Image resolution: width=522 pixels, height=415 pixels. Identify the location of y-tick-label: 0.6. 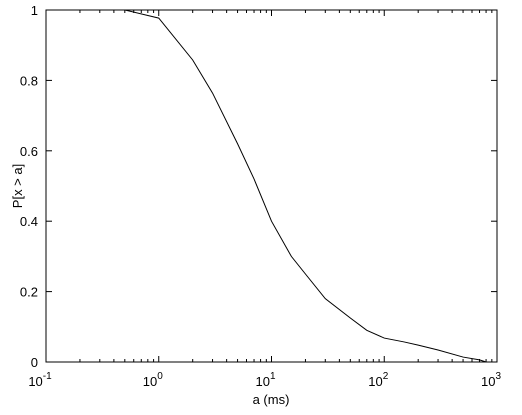
(29, 151).